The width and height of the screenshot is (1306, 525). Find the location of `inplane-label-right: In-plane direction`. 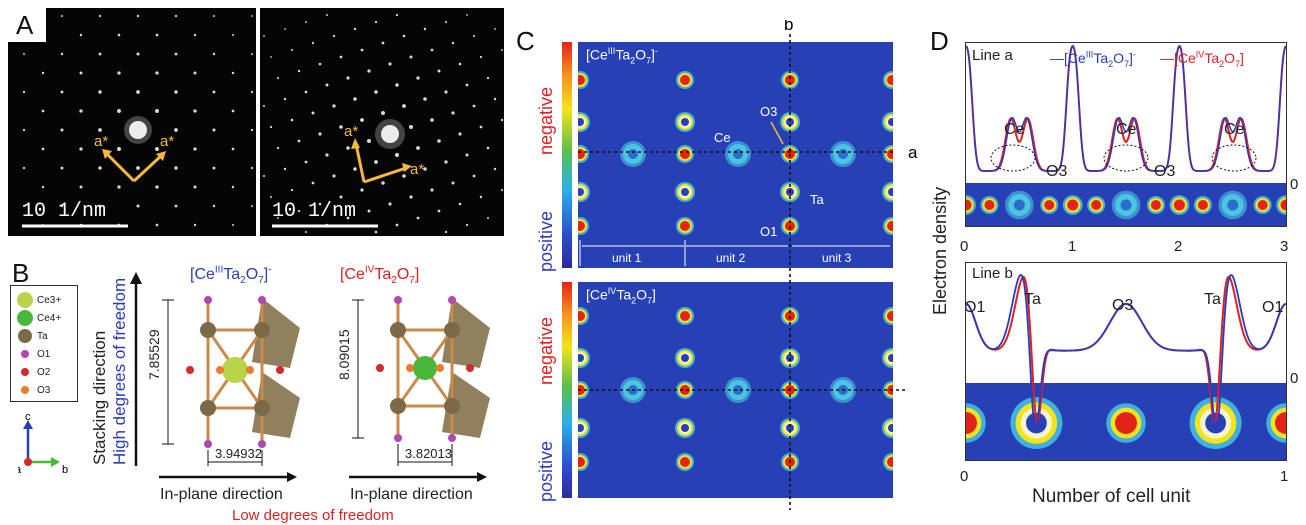

inplane-label-right: In-plane direction is located at coordinates (411, 494).